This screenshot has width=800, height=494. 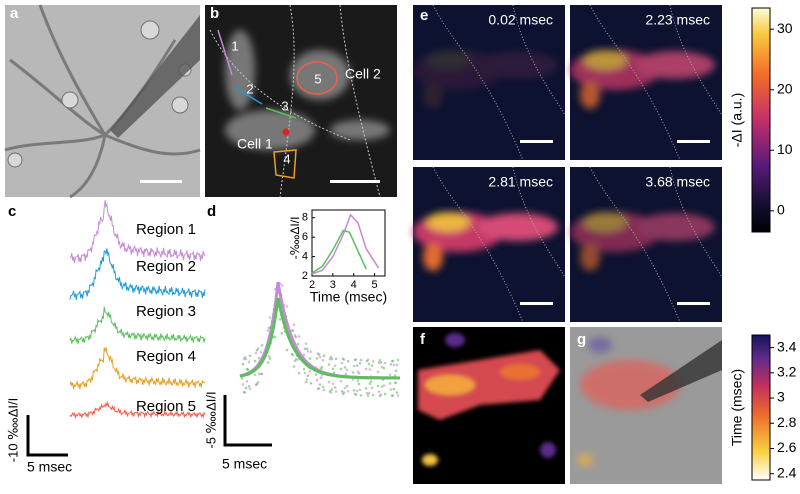 I want to click on fit-curve, so click(x=319, y=338).